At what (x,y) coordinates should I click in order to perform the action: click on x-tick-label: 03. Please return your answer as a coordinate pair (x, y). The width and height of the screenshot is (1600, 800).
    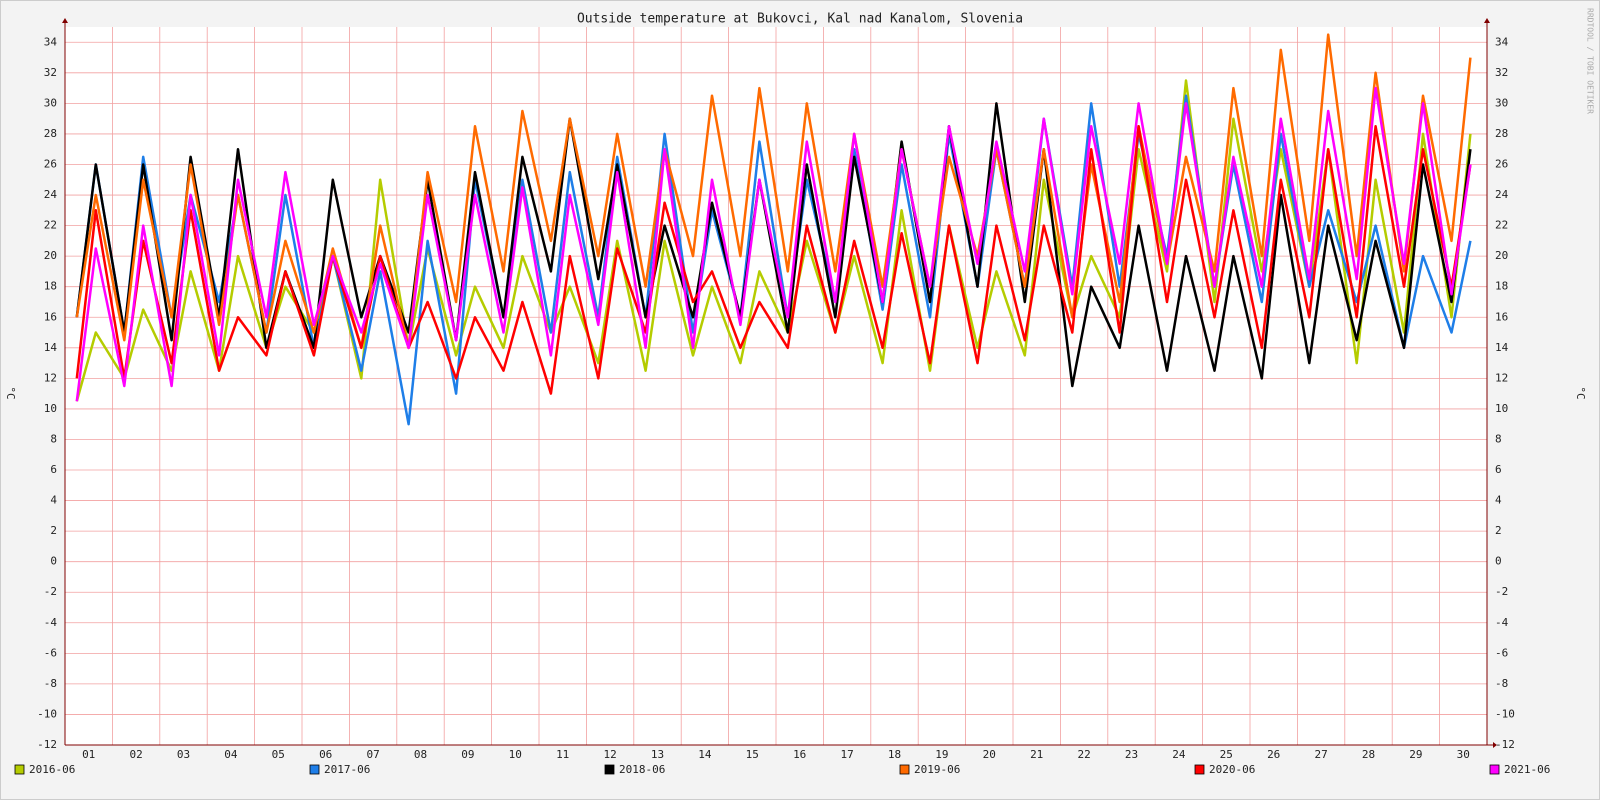
    Looking at the image, I should click on (183, 754).